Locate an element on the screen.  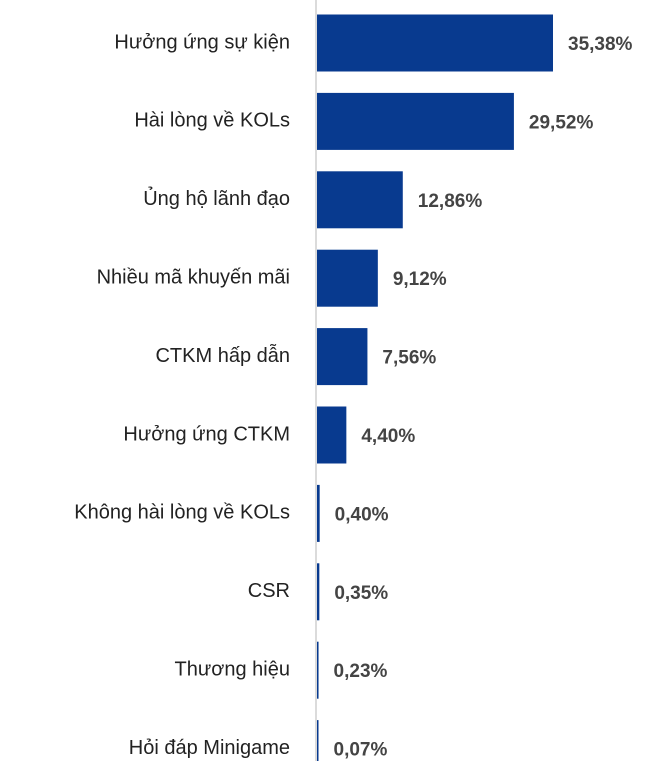
category-label: Nhiều mã khuyến mãi is located at coordinates (193, 277).